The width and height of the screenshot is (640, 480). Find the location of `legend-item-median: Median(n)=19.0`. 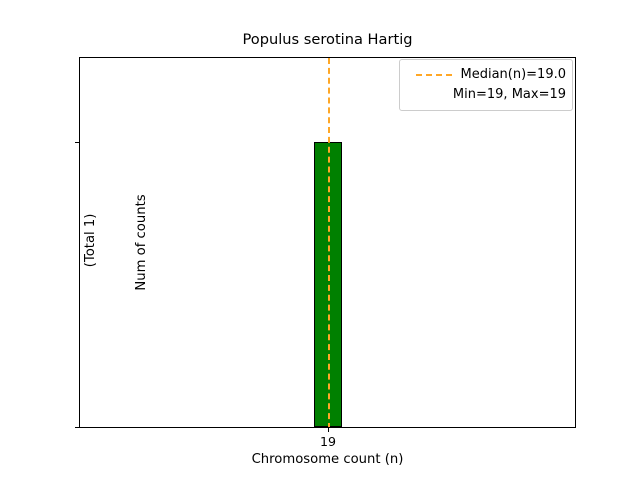

legend-item-median: Median(n)=19.0 is located at coordinates (486, 75).